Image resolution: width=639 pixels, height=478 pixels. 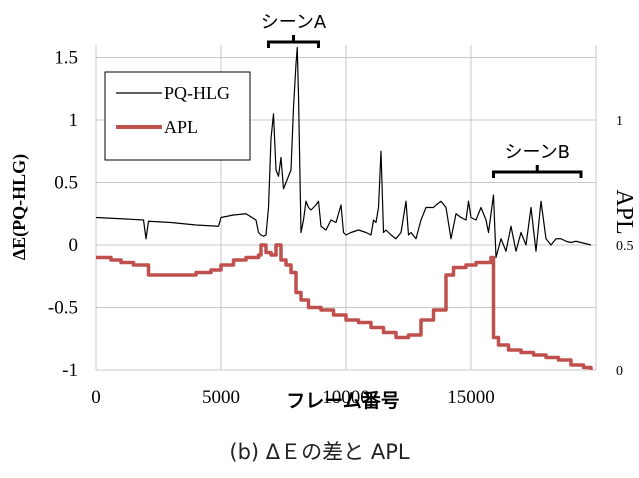 What do you see at coordinates (294, 22) in the screenshot?
I see `scene-label-0: シーンA` at bounding box center [294, 22].